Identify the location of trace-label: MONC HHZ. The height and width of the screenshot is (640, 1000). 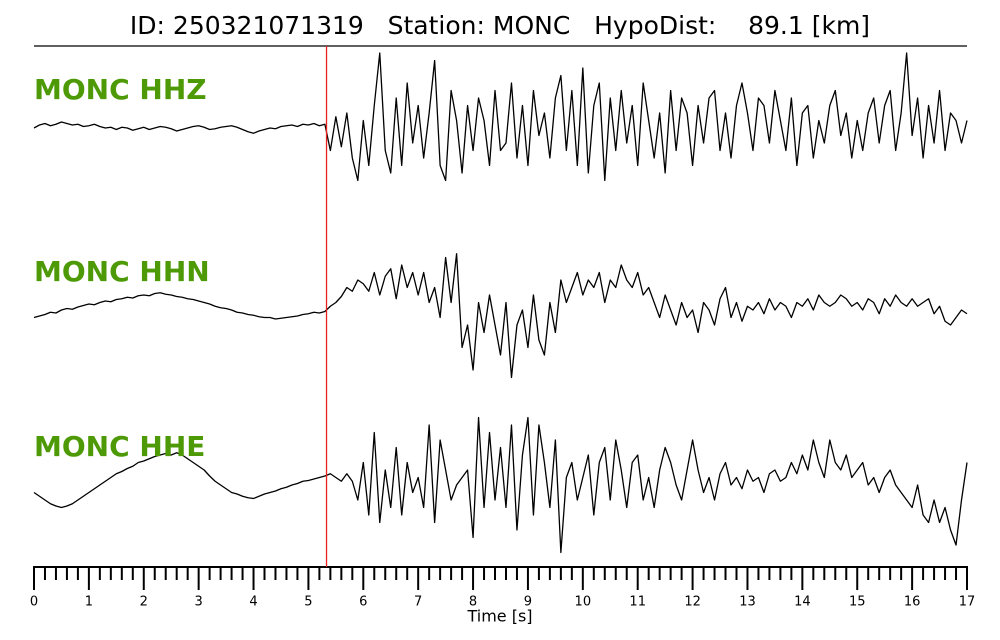
(120, 89).